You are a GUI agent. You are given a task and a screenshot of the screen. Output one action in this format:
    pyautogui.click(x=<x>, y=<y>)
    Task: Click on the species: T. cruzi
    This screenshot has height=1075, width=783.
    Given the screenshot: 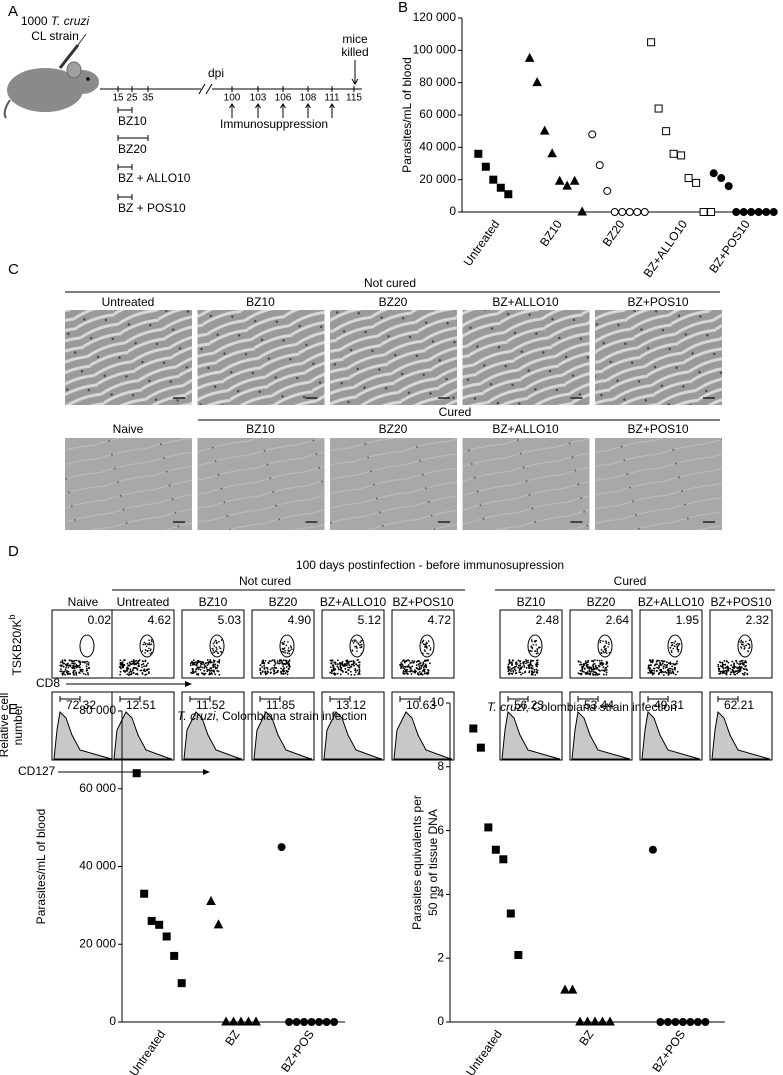 What is the action you would take?
    pyautogui.click(x=506, y=707)
    